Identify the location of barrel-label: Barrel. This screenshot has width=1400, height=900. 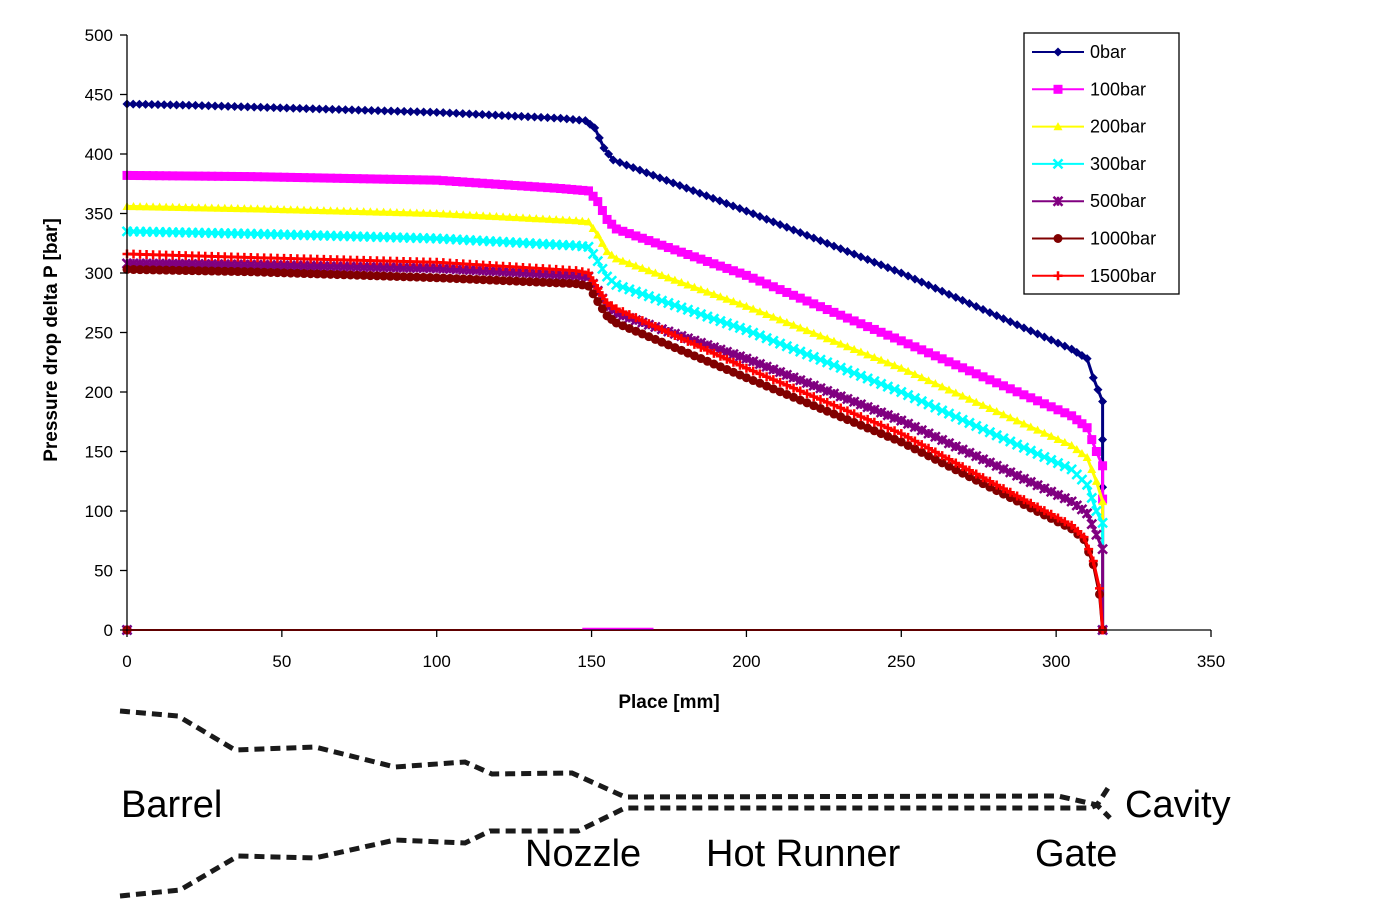
(171, 805).